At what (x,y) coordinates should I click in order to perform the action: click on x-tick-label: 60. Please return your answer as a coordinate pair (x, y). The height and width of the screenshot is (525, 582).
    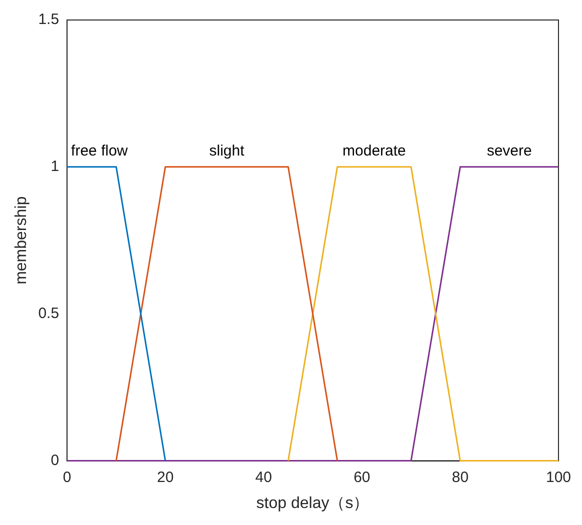
    Looking at the image, I should click on (362, 477).